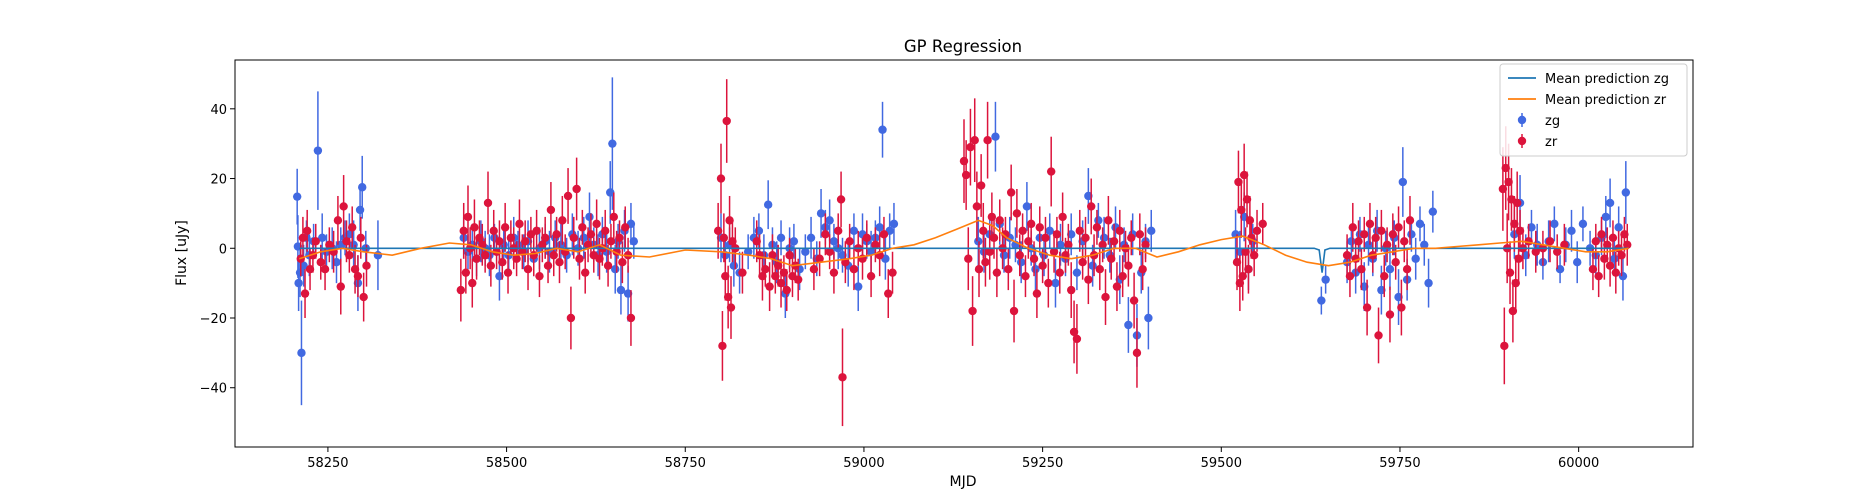 The image size is (1875, 504). Describe the element at coordinates (218, 110) in the screenshot. I see `y-tick-label: 40` at that location.